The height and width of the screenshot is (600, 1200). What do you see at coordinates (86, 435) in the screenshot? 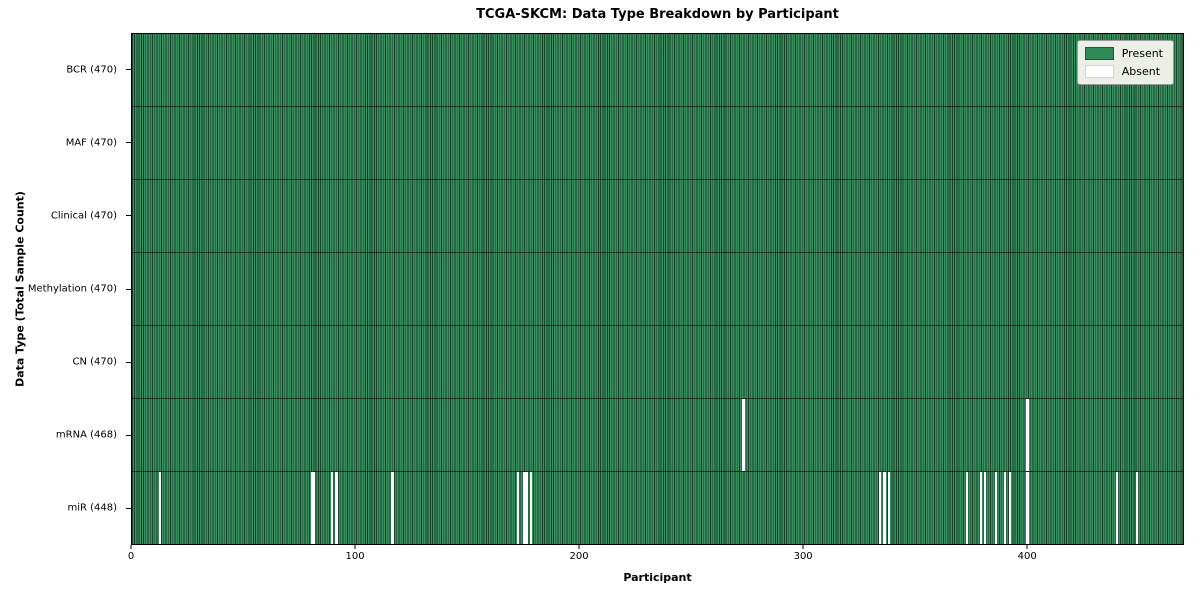
I see `y-tick-label-mRNA: mRNA (468)` at bounding box center [86, 435].